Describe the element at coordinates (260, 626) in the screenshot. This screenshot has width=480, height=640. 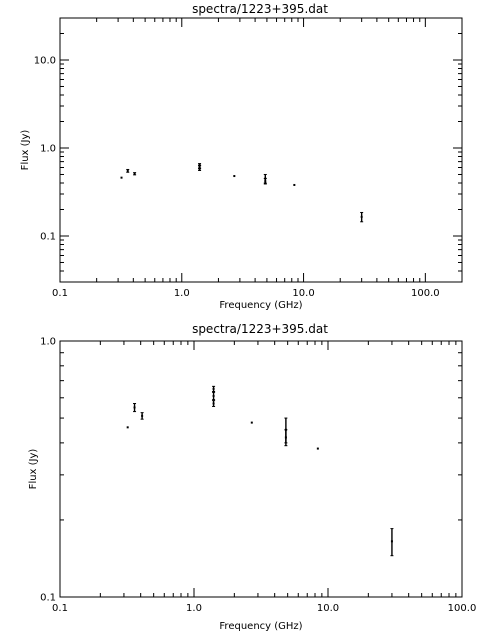
I see `x-axis-label-bottom: Frequency (GHz)` at that location.